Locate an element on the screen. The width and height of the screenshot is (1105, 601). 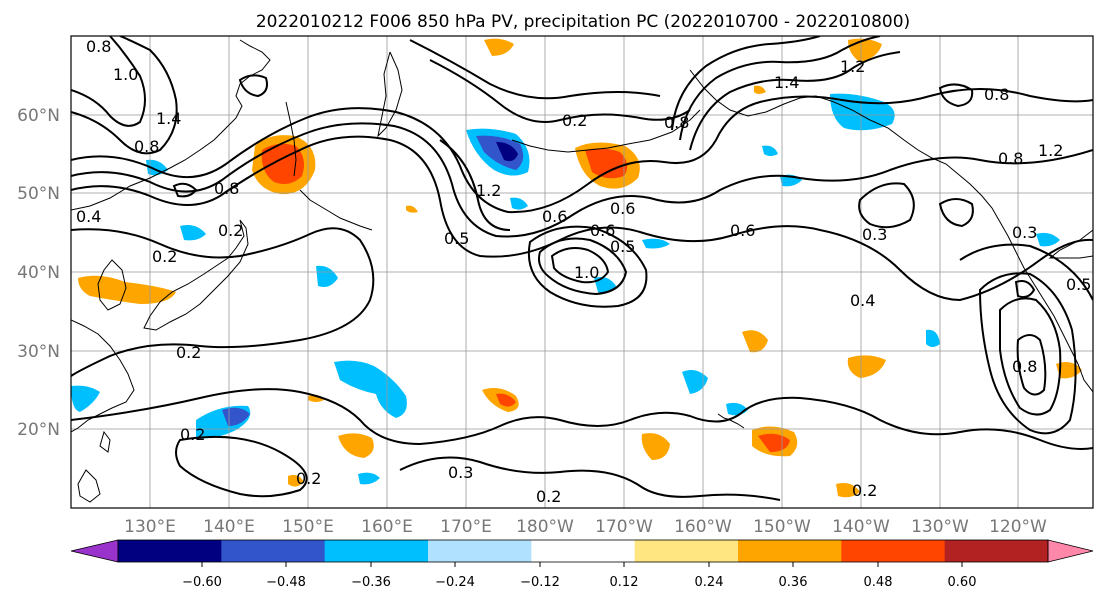
coastline-aleutians is located at coordinates (606, 131).